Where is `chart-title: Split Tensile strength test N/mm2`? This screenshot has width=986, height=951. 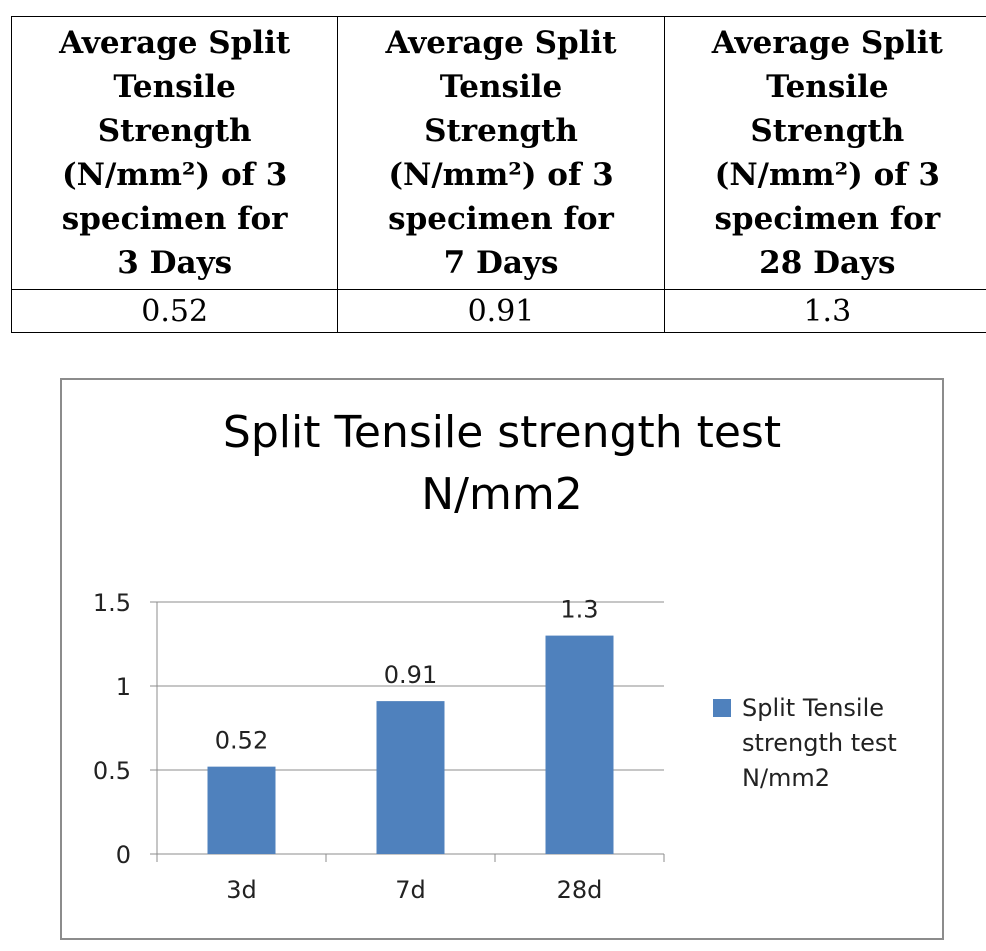
chart-title: Split Tensile strength test N/mm2 is located at coordinates (502, 463).